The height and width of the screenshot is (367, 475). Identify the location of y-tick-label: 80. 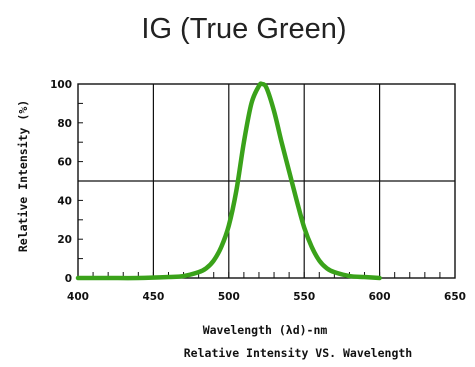
(64, 124).